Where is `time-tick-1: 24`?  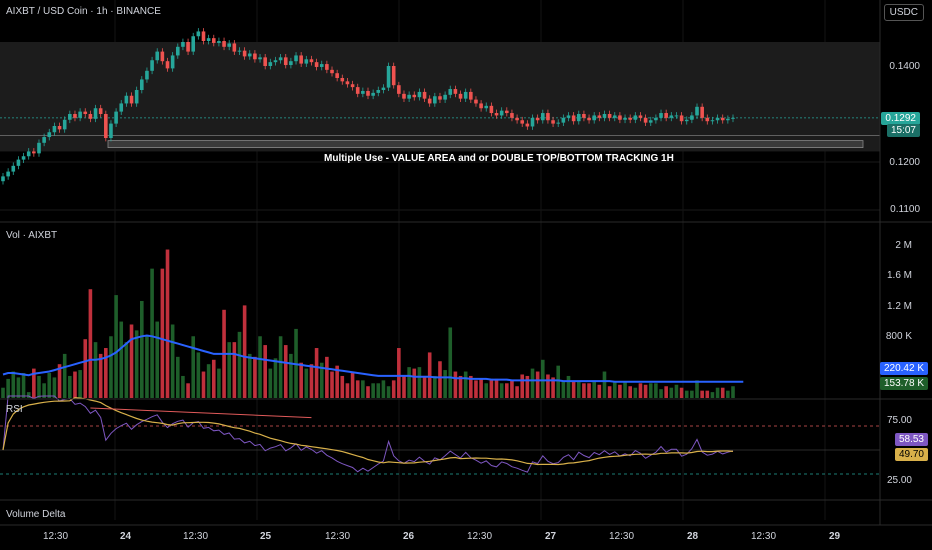
time-tick-1: 24 is located at coordinates (126, 536).